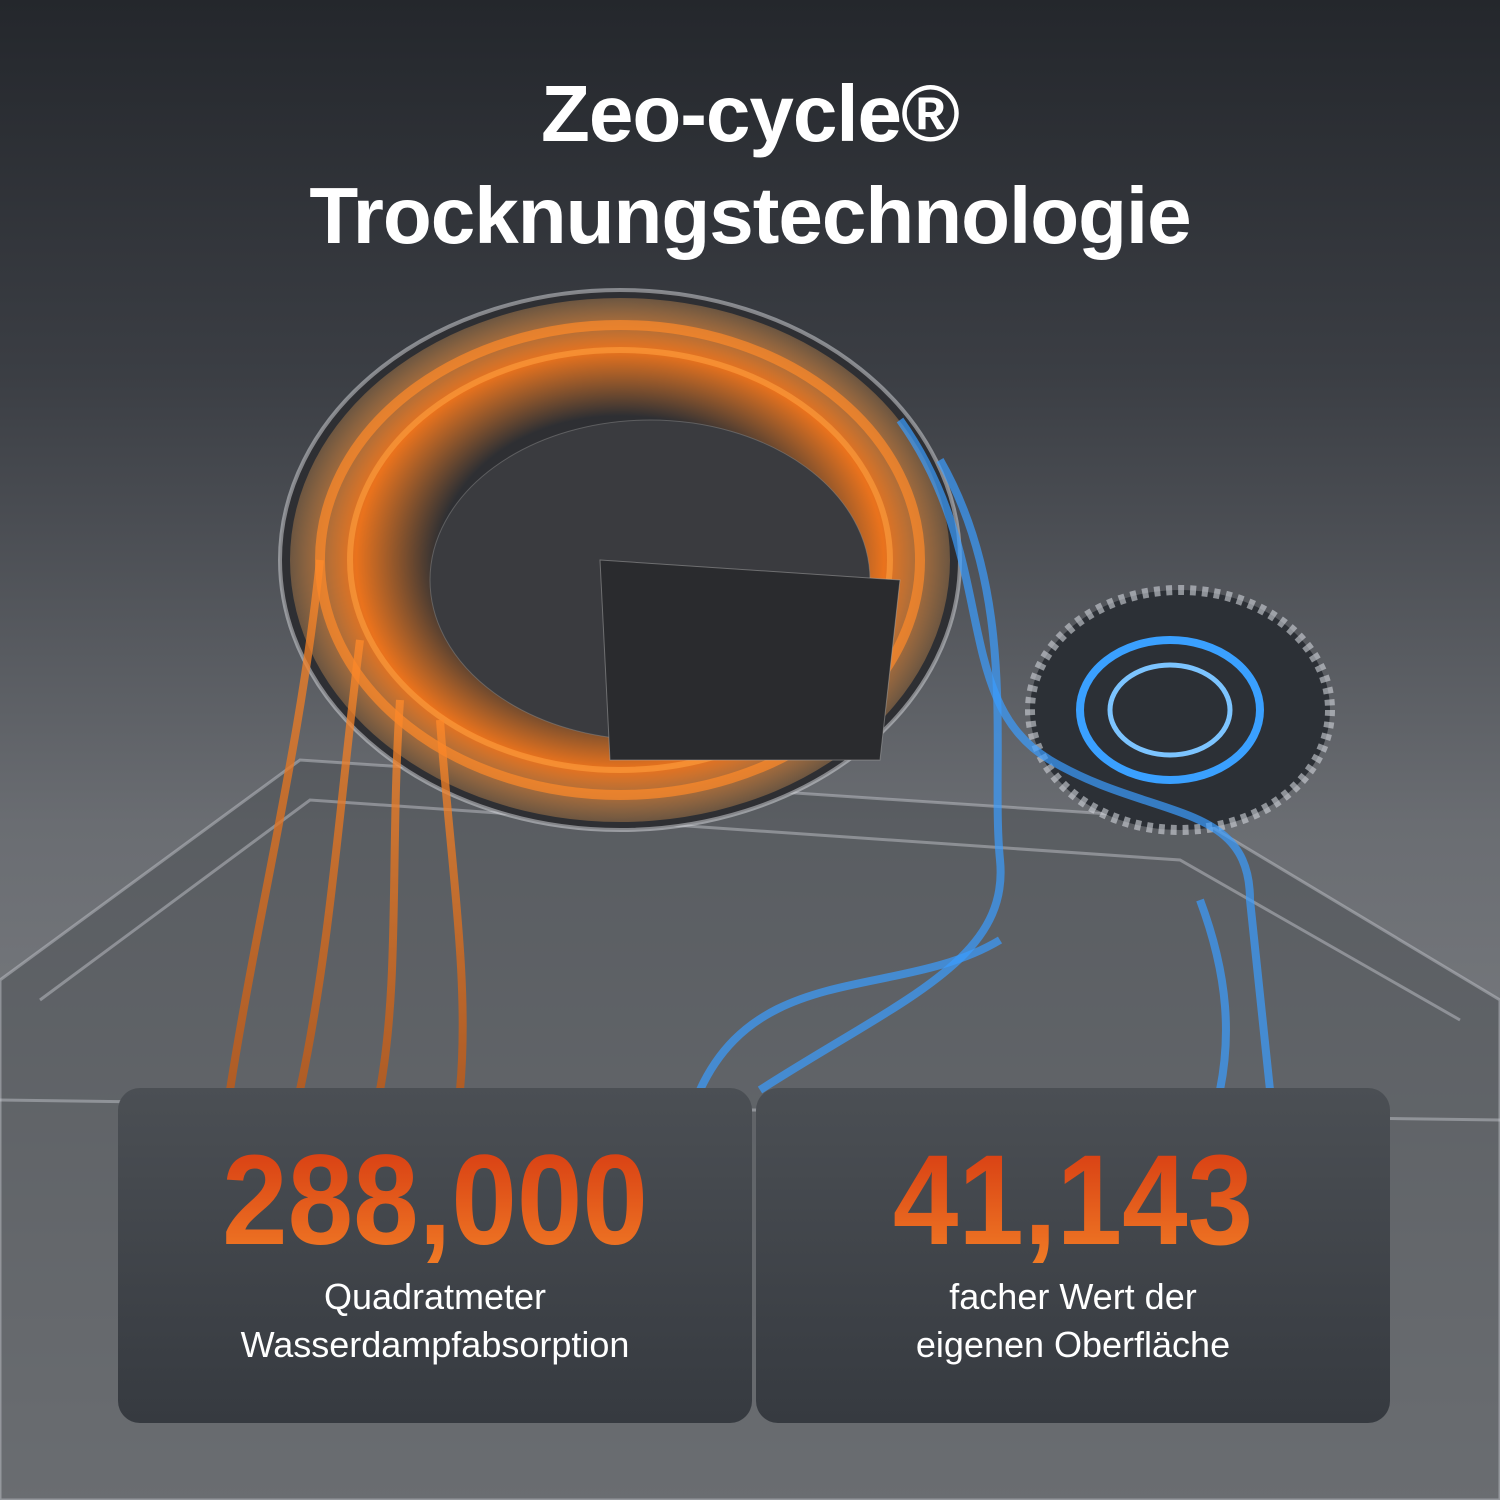 The height and width of the screenshot is (1500, 1500). Describe the element at coordinates (750, 113) in the screenshot. I see `headline-line-1: Zeo-cycle®` at that location.